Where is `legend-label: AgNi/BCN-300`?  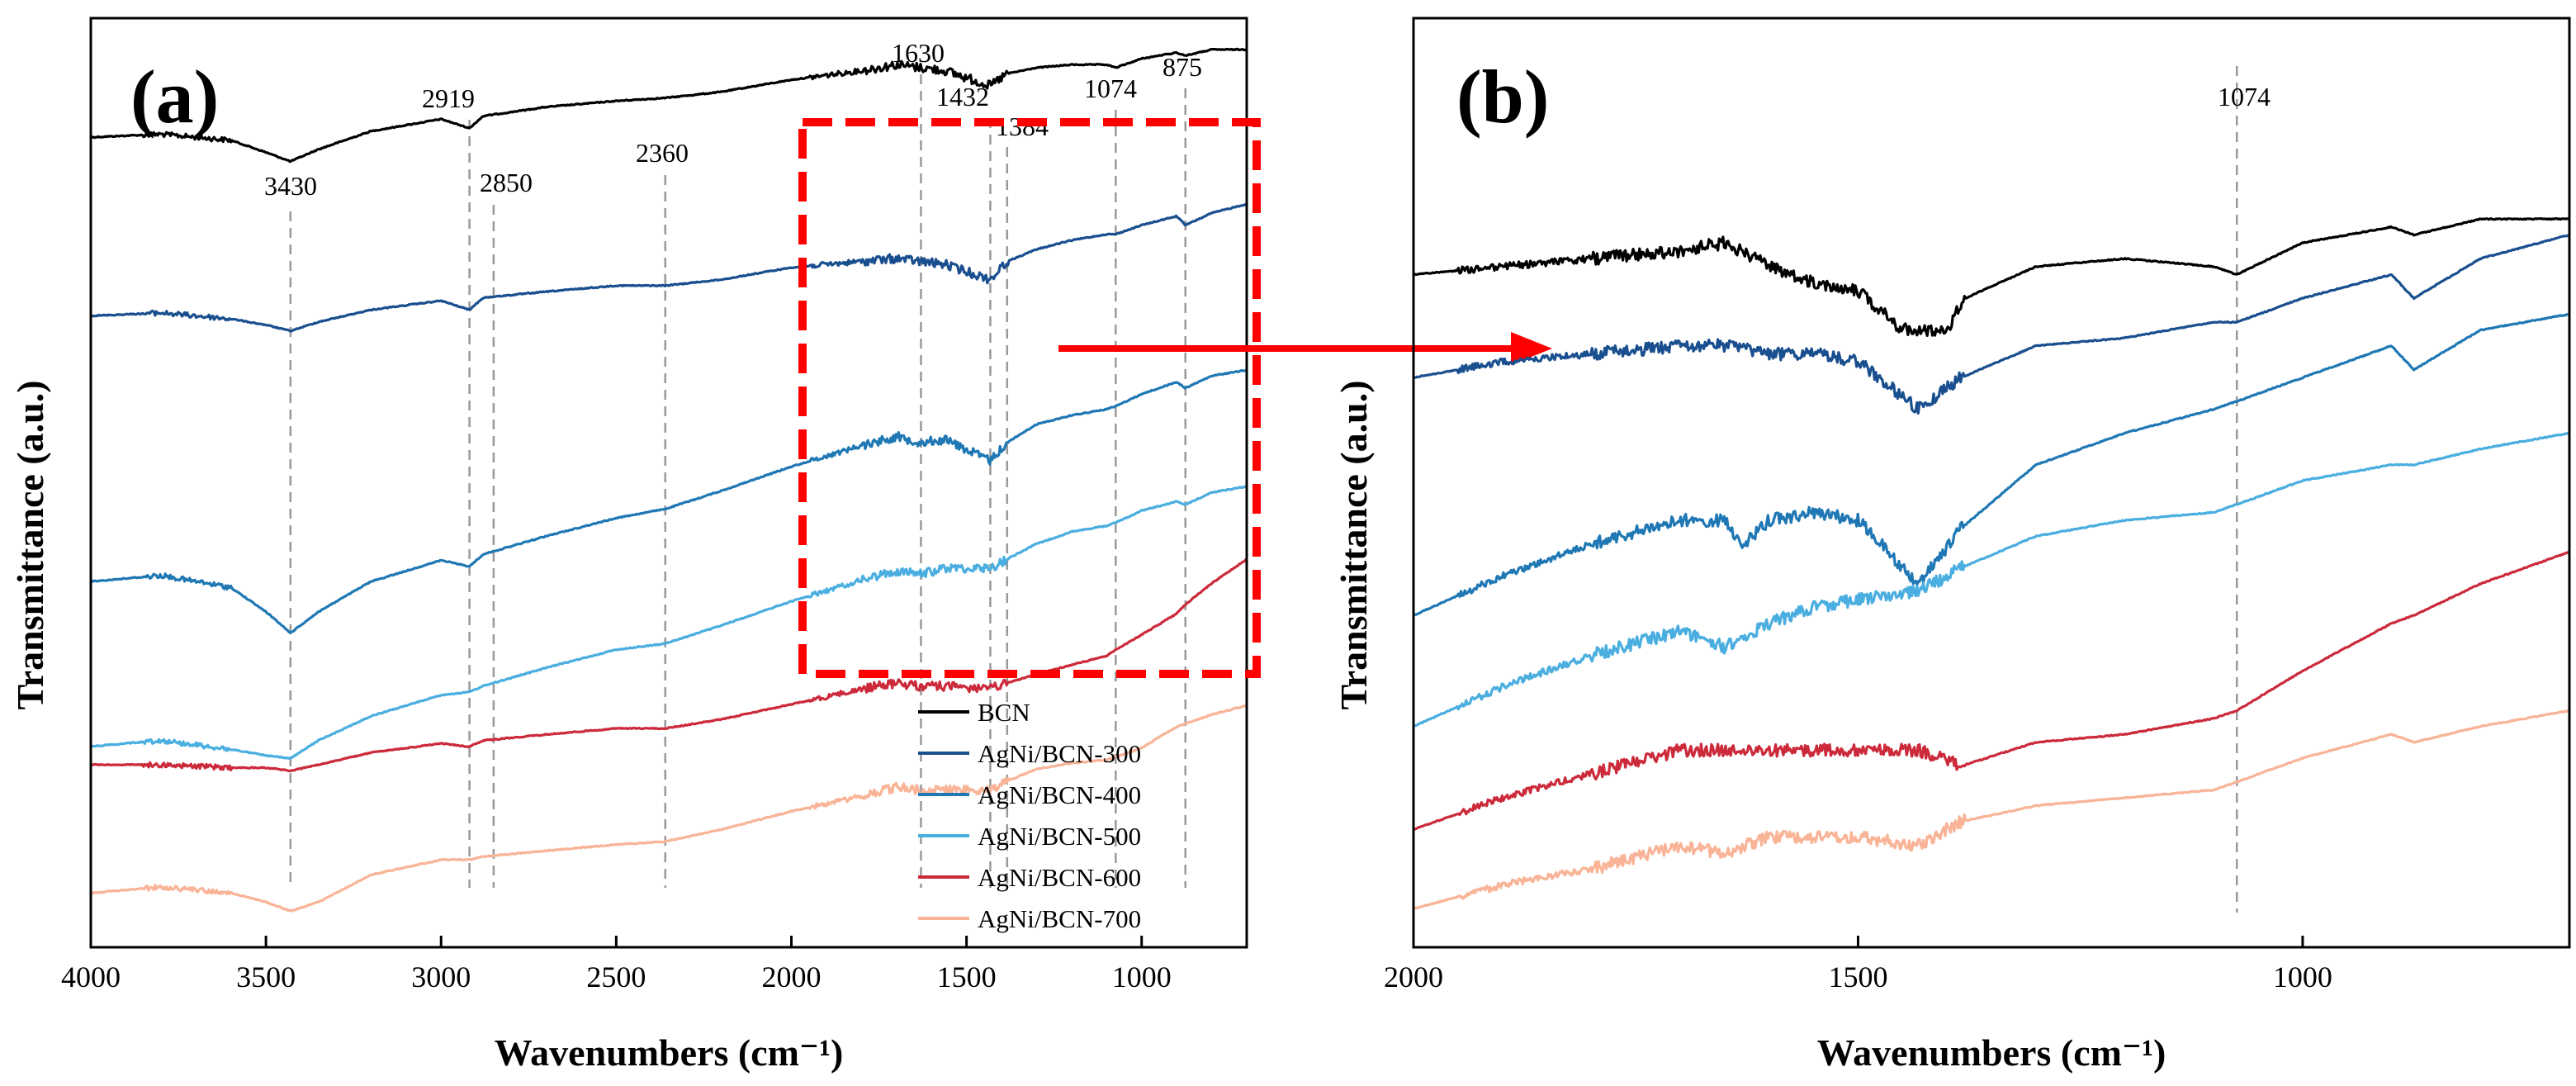
legend-label: AgNi/BCN-300 is located at coordinates (1059, 753).